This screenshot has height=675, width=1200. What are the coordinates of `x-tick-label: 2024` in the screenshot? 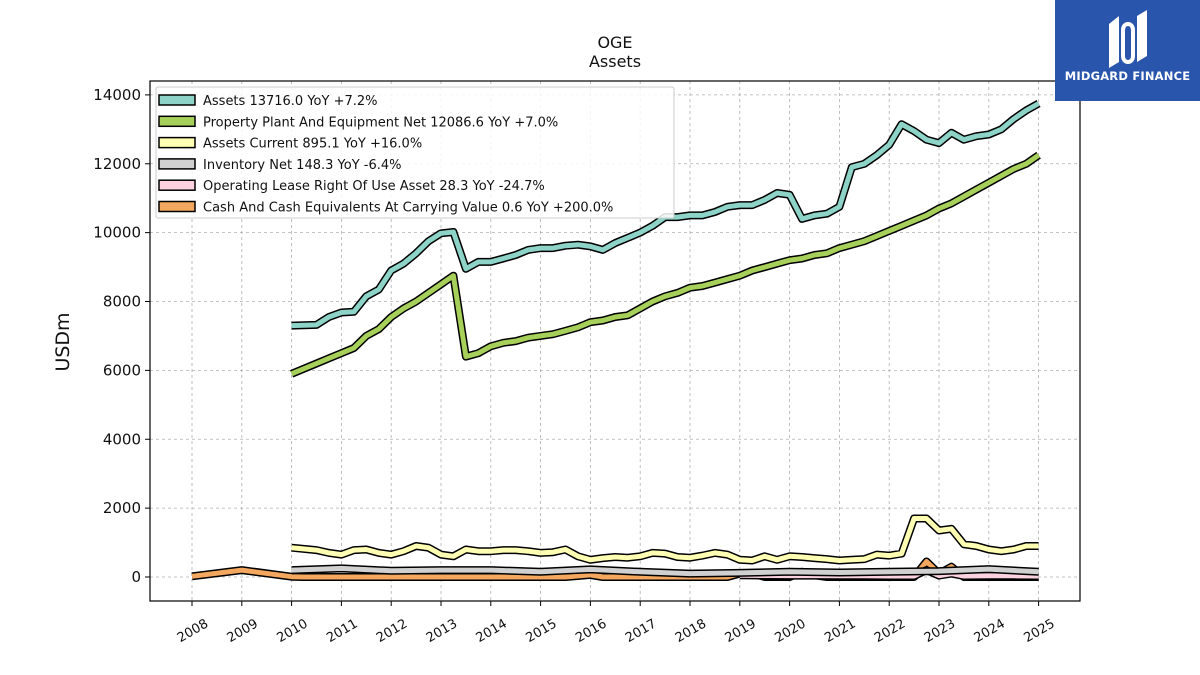 It's located at (990, 631).